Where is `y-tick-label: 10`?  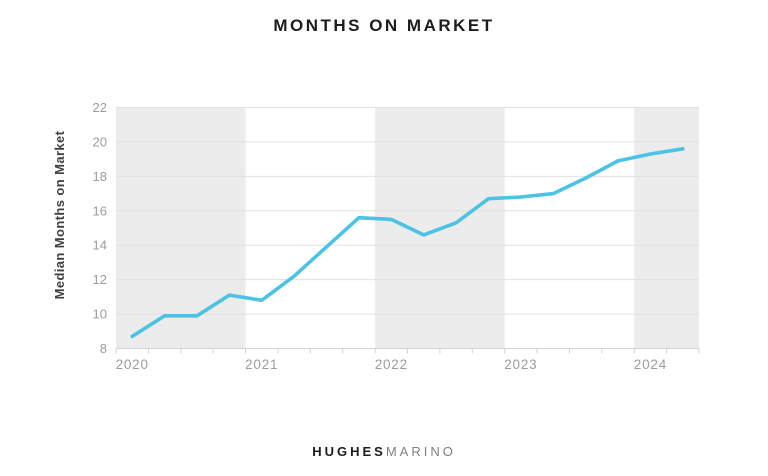 y-tick-label: 10 is located at coordinates (100, 314).